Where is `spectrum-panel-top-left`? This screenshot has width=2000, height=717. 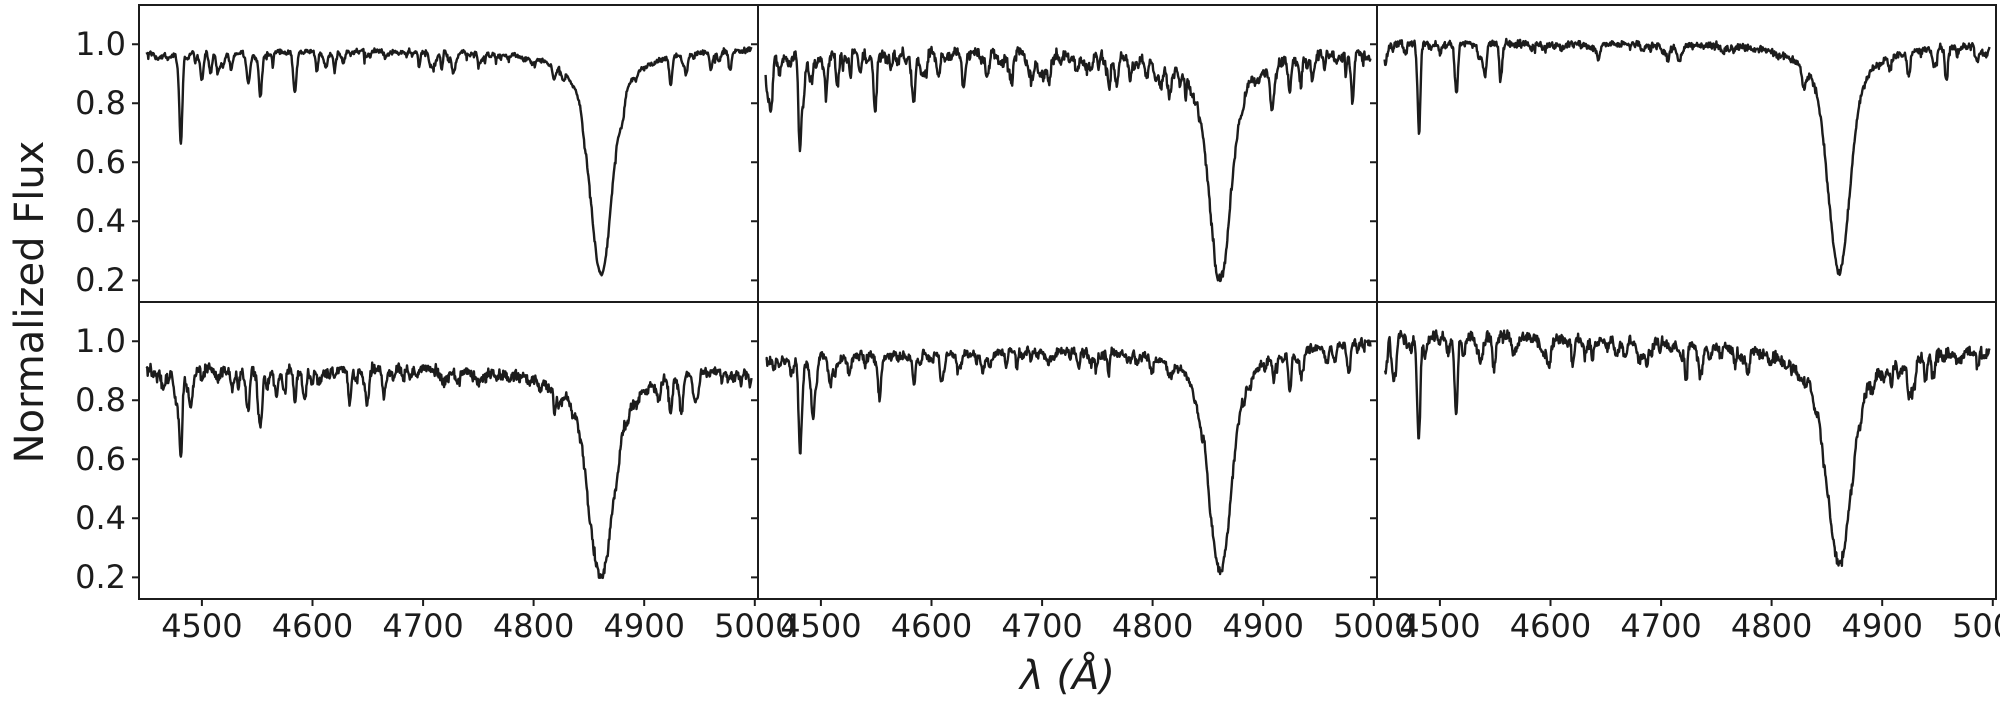 spectrum-panel-top-left is located at coordinates (444, 157).